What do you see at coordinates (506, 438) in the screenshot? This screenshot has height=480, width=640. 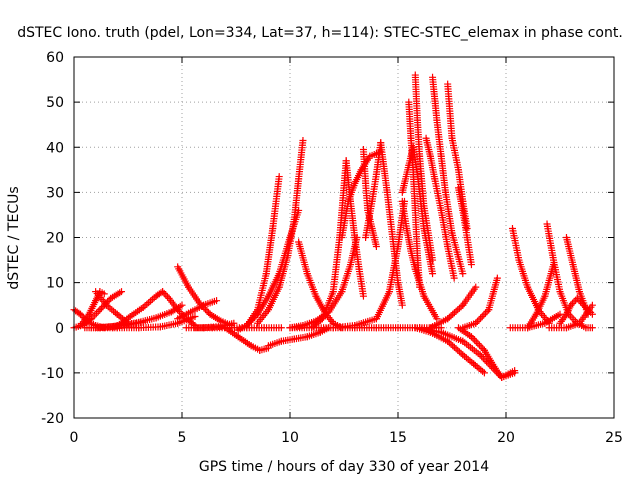 I see `x-tick-label: 20` at bounding box center [506, 438].